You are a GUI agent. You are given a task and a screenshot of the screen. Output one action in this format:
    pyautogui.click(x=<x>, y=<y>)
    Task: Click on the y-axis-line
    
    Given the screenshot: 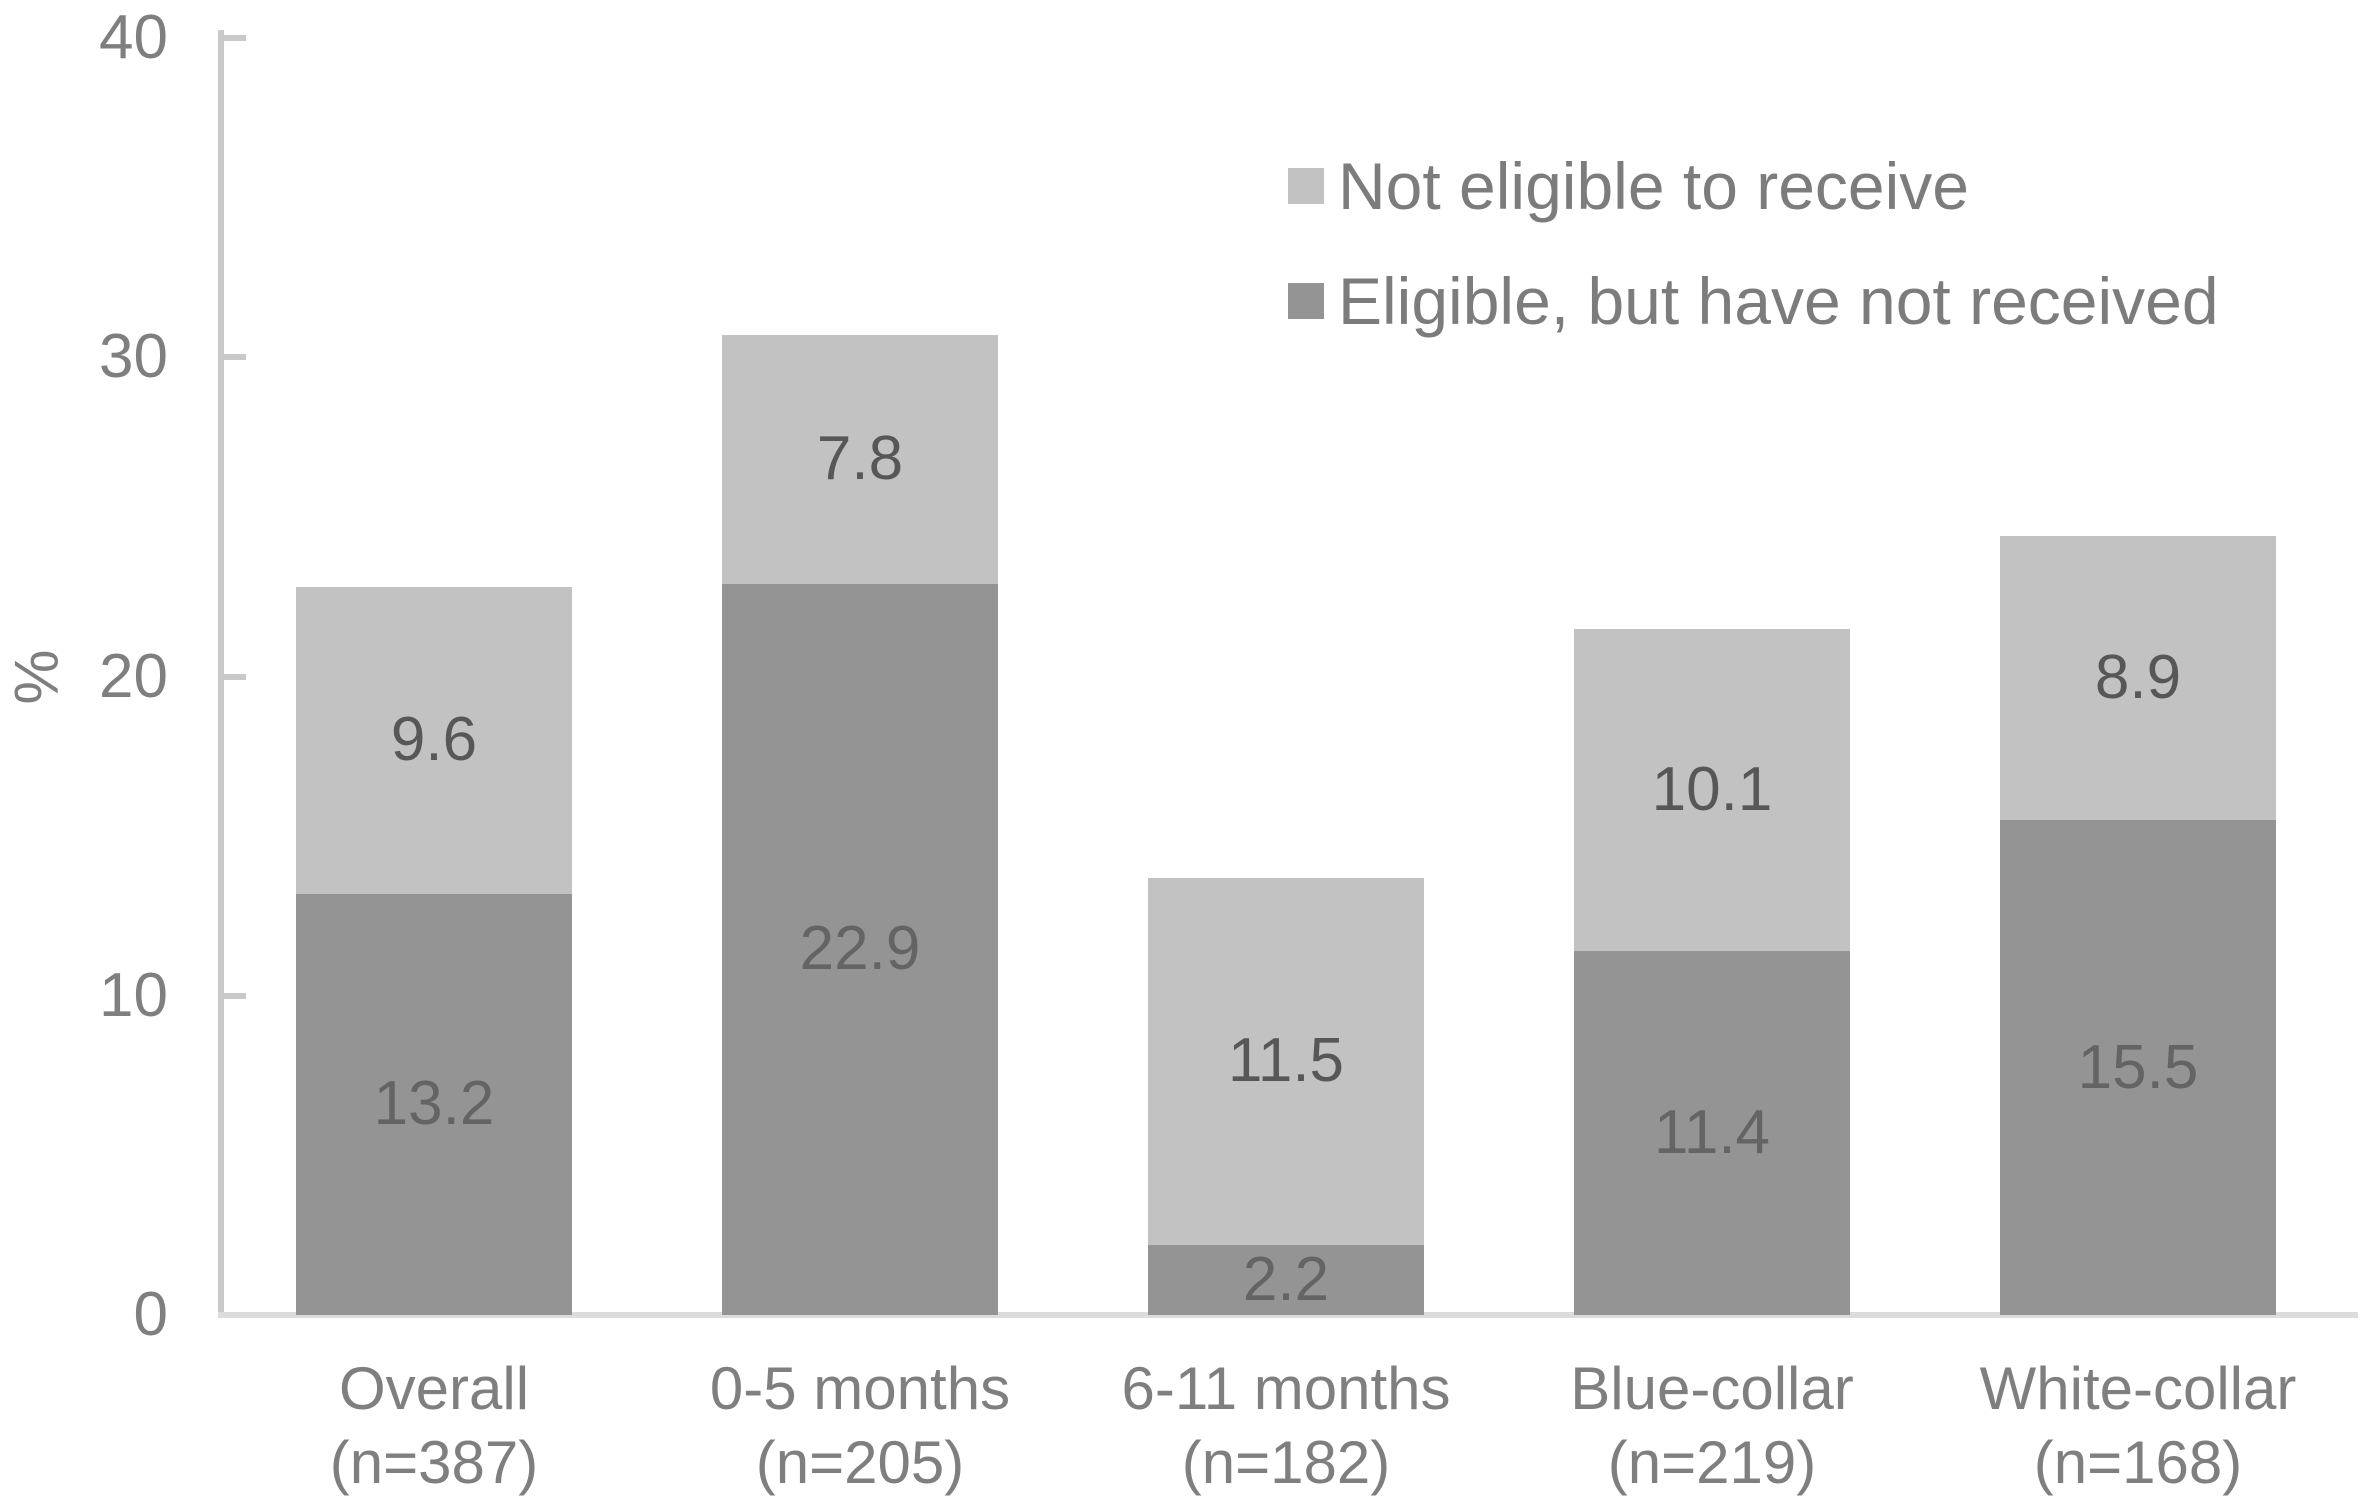 What is the action you would take?
    pyautogui.click(x=221, y=673)
    